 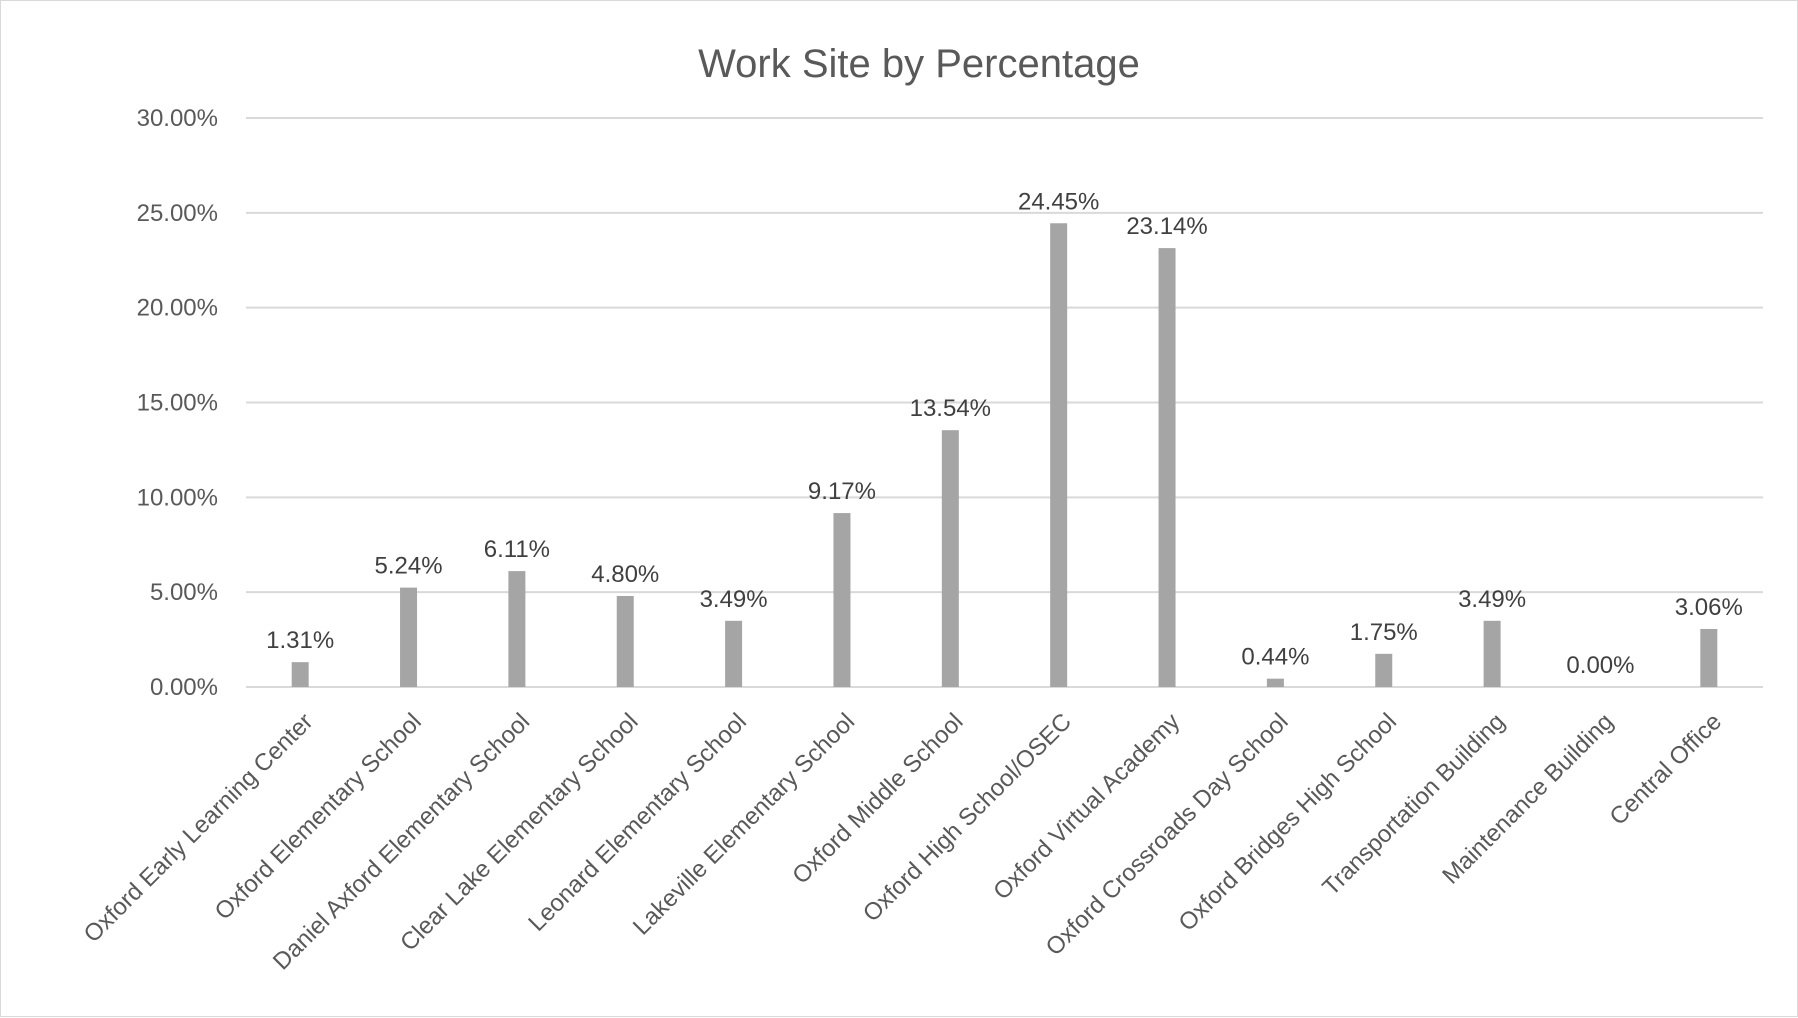 I want to click on x-tick-label: Lakeville Elementary School, so click(x=744, y=824).